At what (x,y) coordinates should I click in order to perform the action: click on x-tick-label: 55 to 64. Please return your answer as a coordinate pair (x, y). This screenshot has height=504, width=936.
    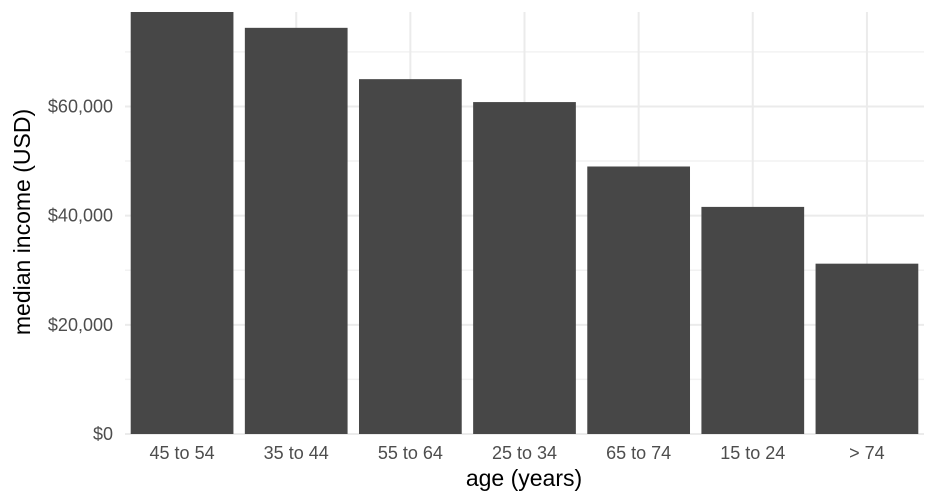
    Looking at the image, I should click on (410, 453).